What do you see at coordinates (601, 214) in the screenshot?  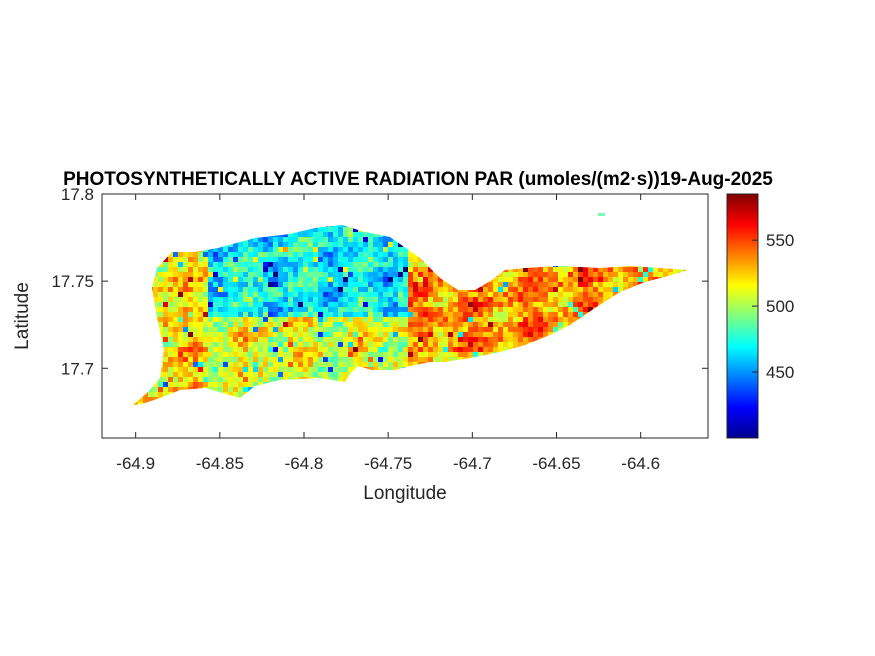 I see `small-cay` at bounding box center [601, 214].